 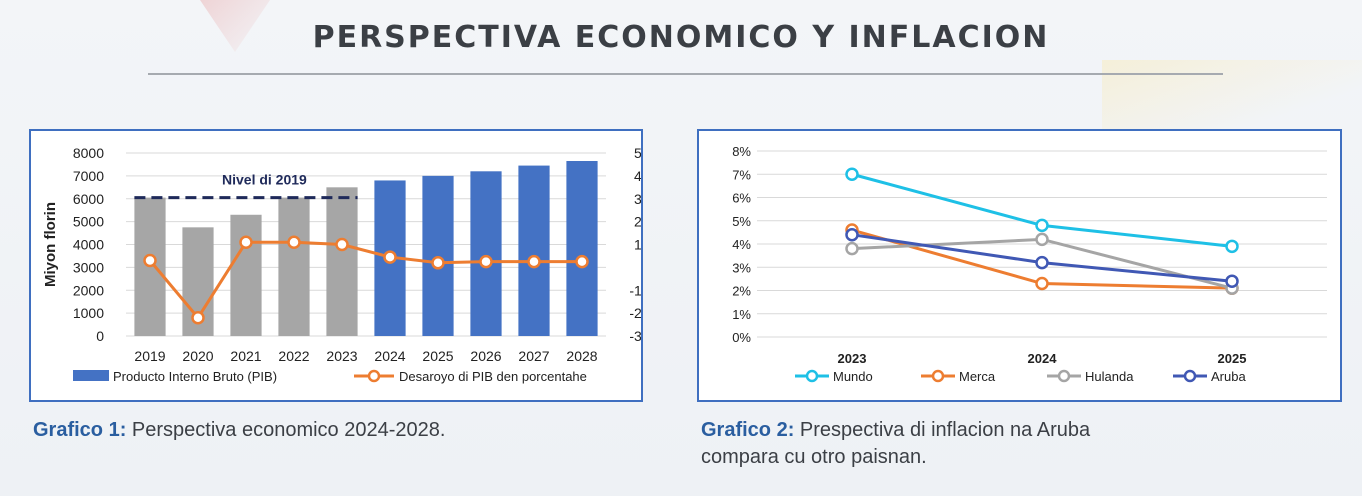 I want to click on chart2-caption-label: Grafico 2:, so click(x=748, y=430).